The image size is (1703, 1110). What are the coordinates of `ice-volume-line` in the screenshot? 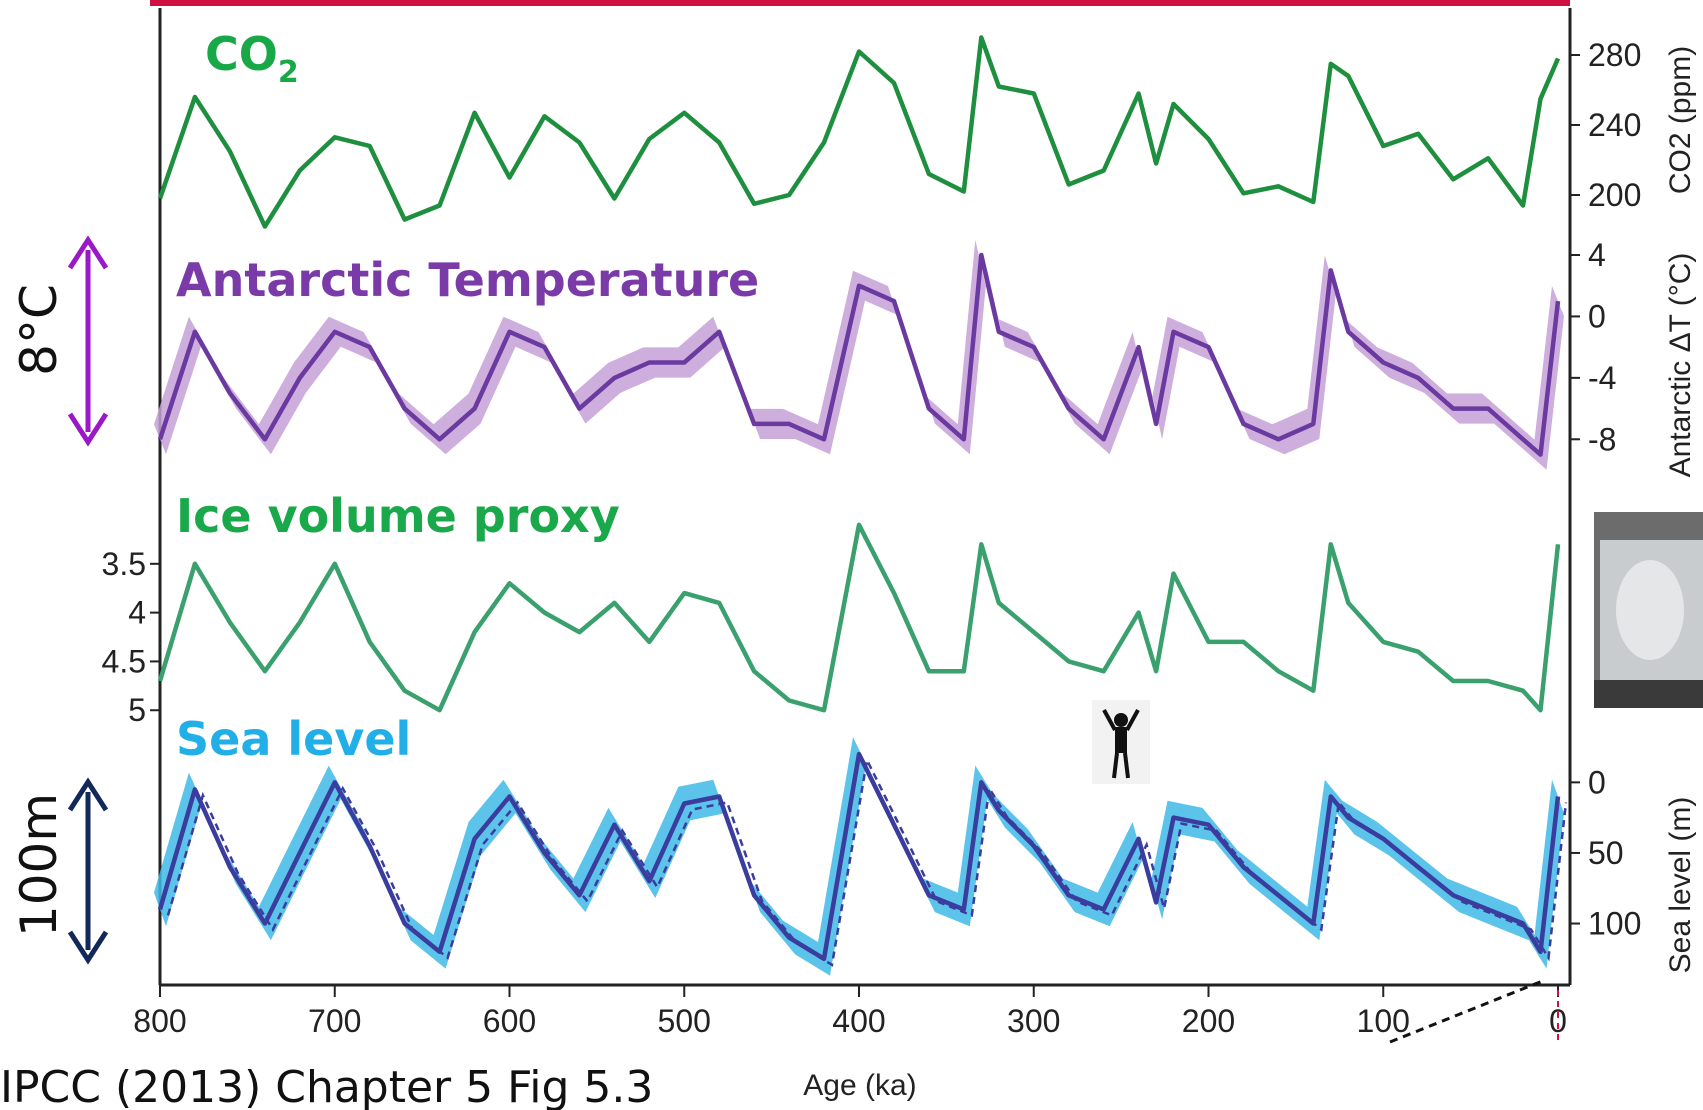 It's located at (859, 617).